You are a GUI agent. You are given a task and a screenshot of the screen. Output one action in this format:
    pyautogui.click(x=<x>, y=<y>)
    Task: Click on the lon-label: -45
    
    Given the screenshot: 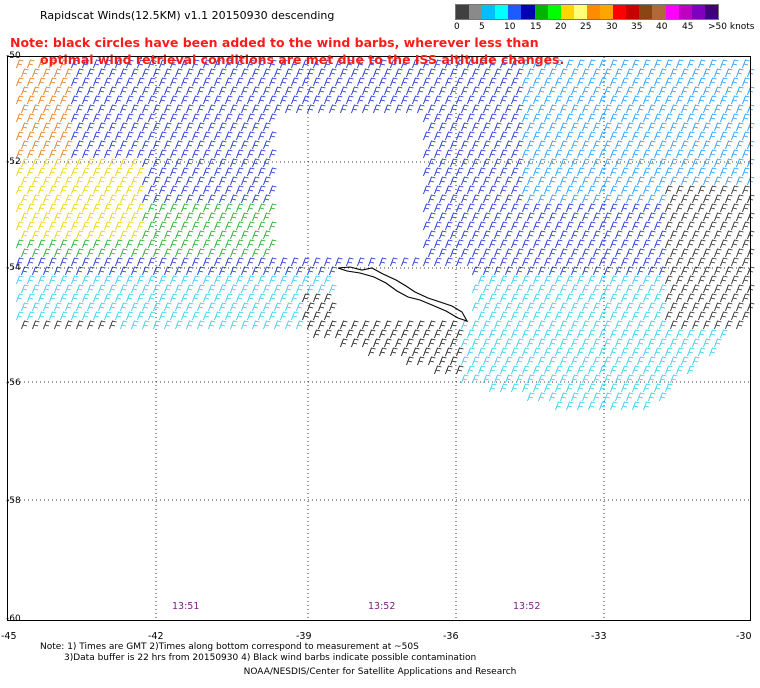 What is the action you would take?
    pyautogui.click(x=9, y=636)
    